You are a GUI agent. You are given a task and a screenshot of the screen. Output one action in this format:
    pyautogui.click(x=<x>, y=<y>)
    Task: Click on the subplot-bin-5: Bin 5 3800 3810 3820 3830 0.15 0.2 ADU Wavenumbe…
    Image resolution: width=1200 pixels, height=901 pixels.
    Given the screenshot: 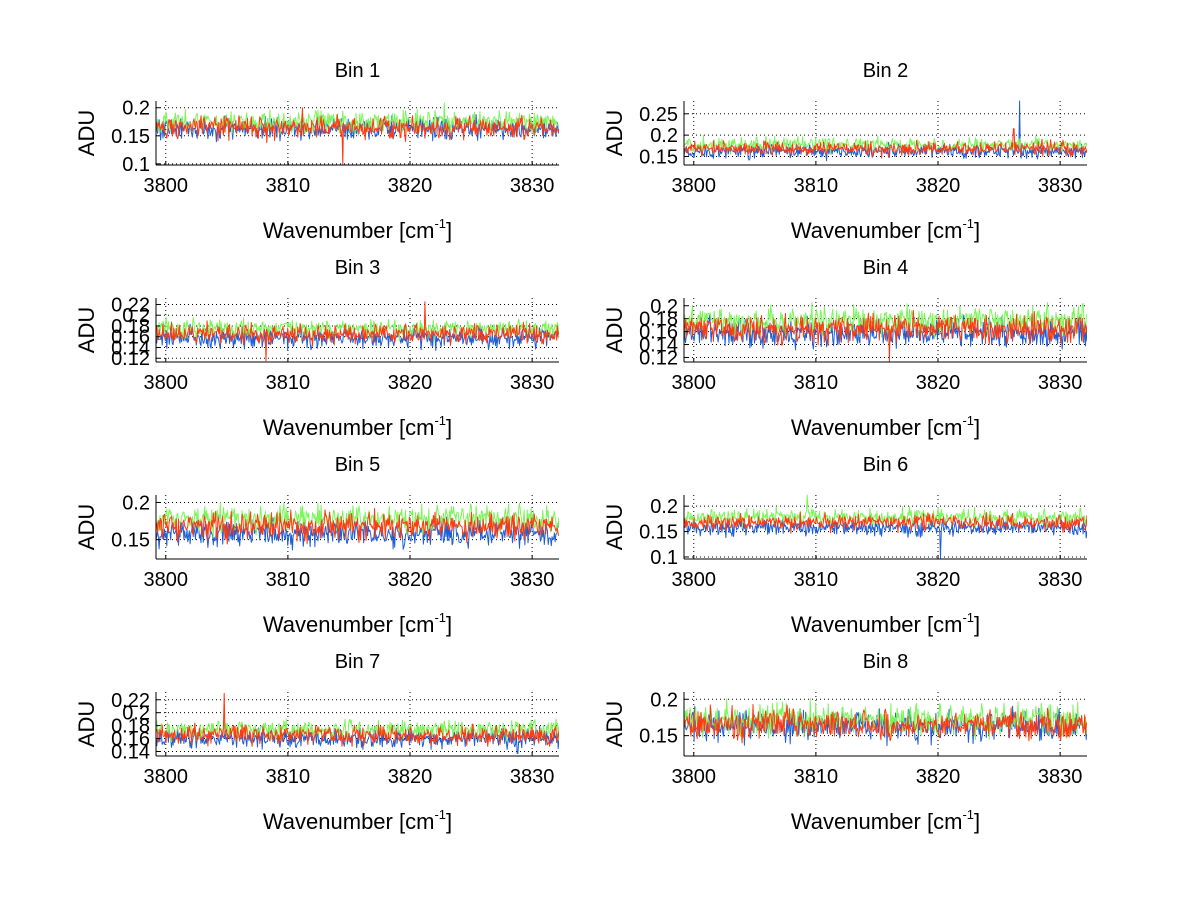 What is the action you would take?
    pyautogui.click(x=316, y=545)
    